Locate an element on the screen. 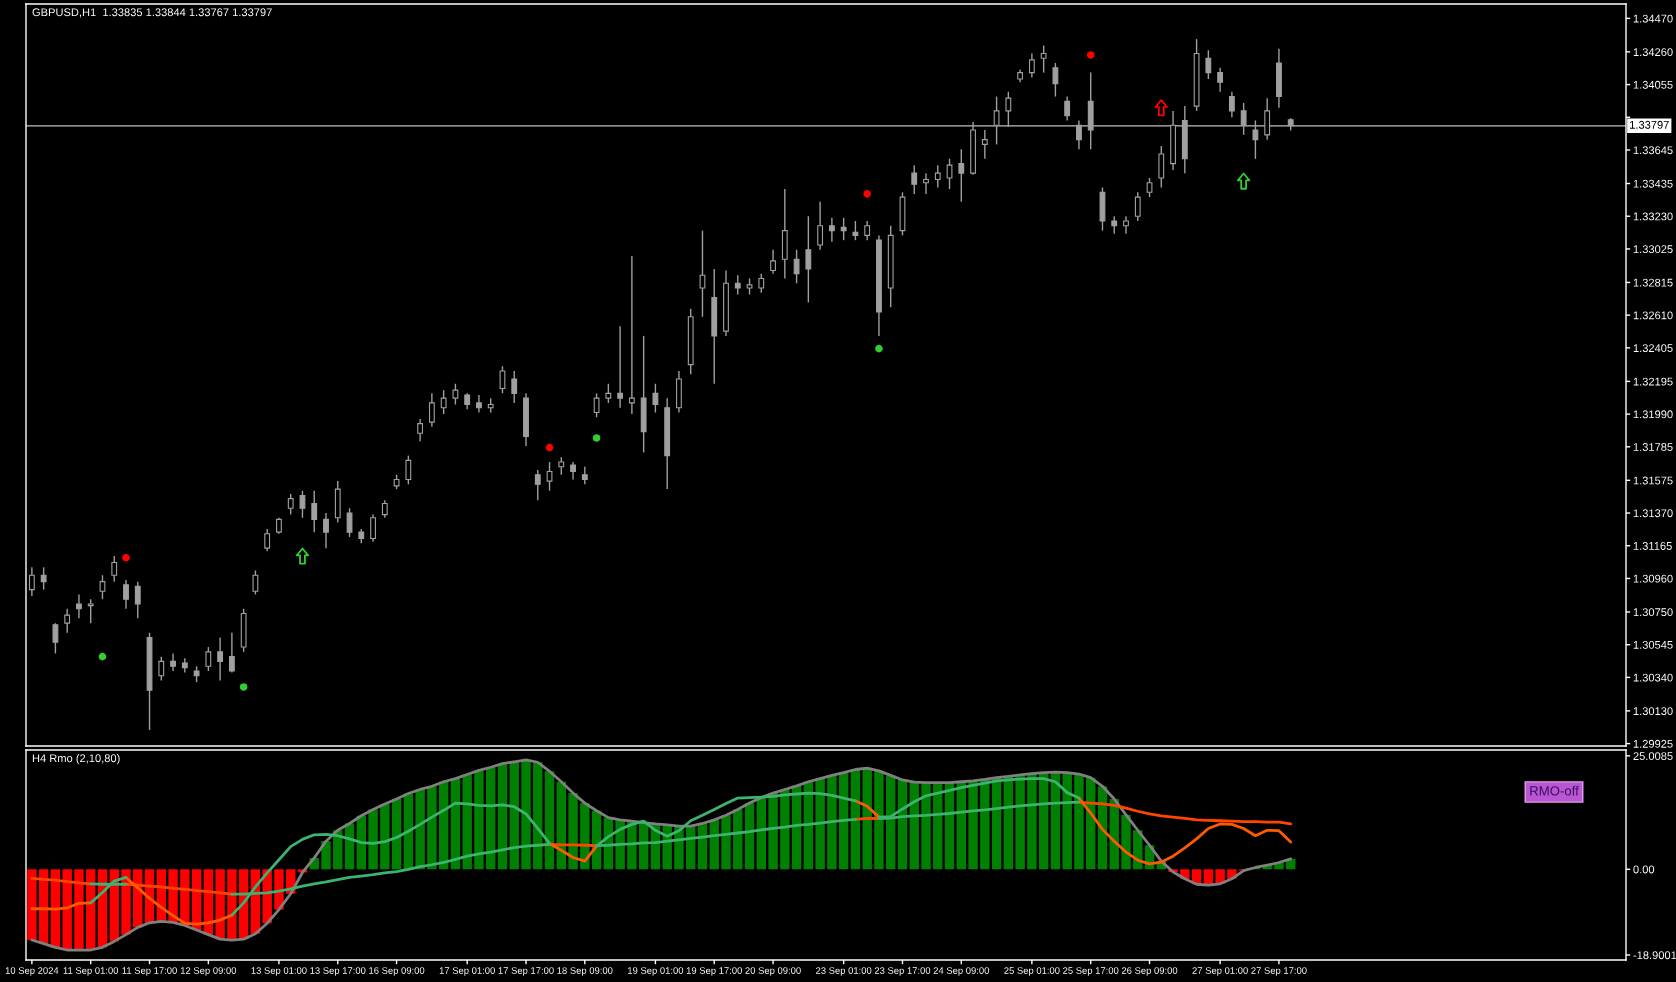 The image size is (1676, 982). x-tick-label: 11 Sep 01:00 is located at coordinates (91, 971).